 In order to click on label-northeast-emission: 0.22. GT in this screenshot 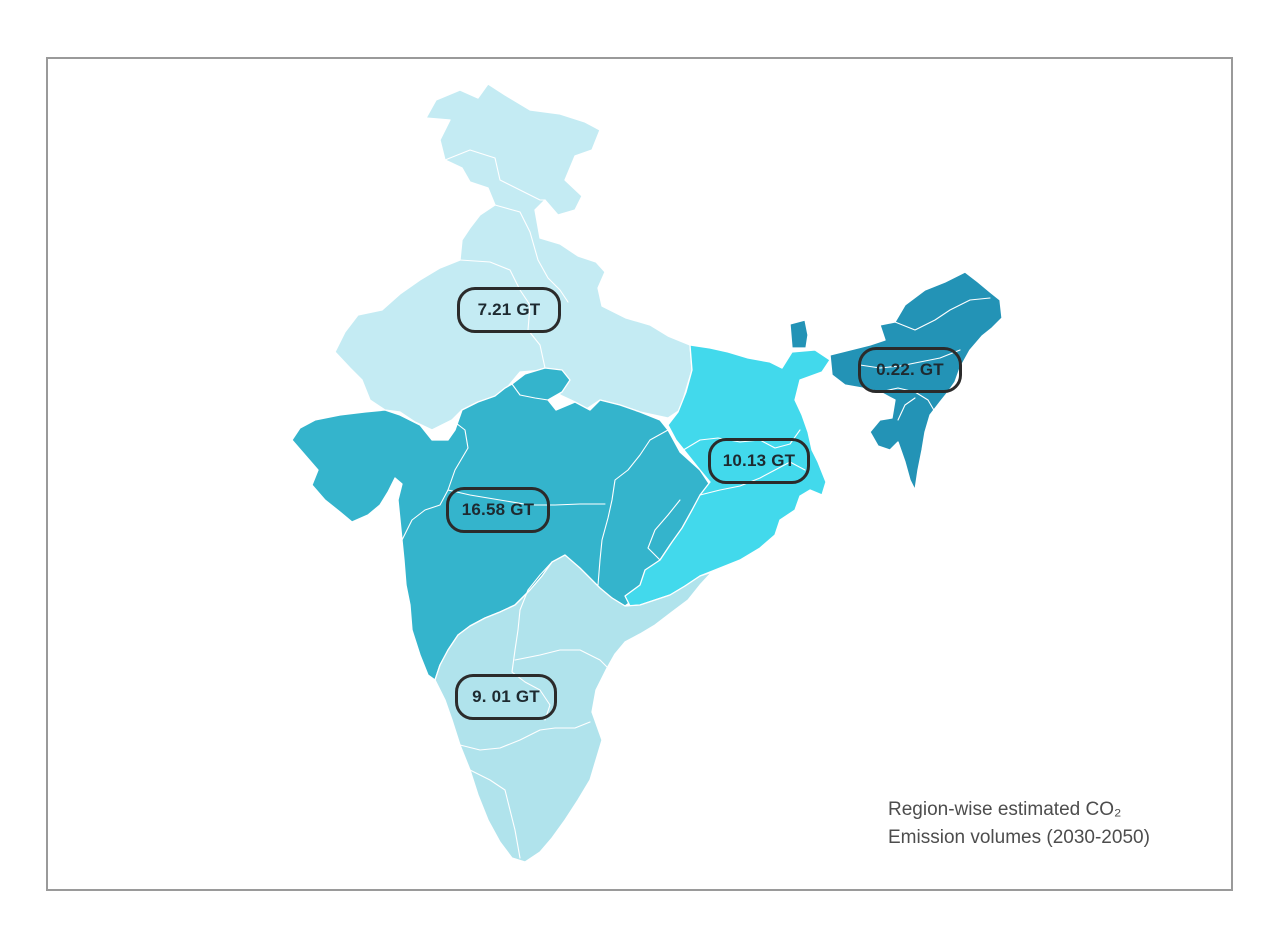, I will do `click(910, 370)`.